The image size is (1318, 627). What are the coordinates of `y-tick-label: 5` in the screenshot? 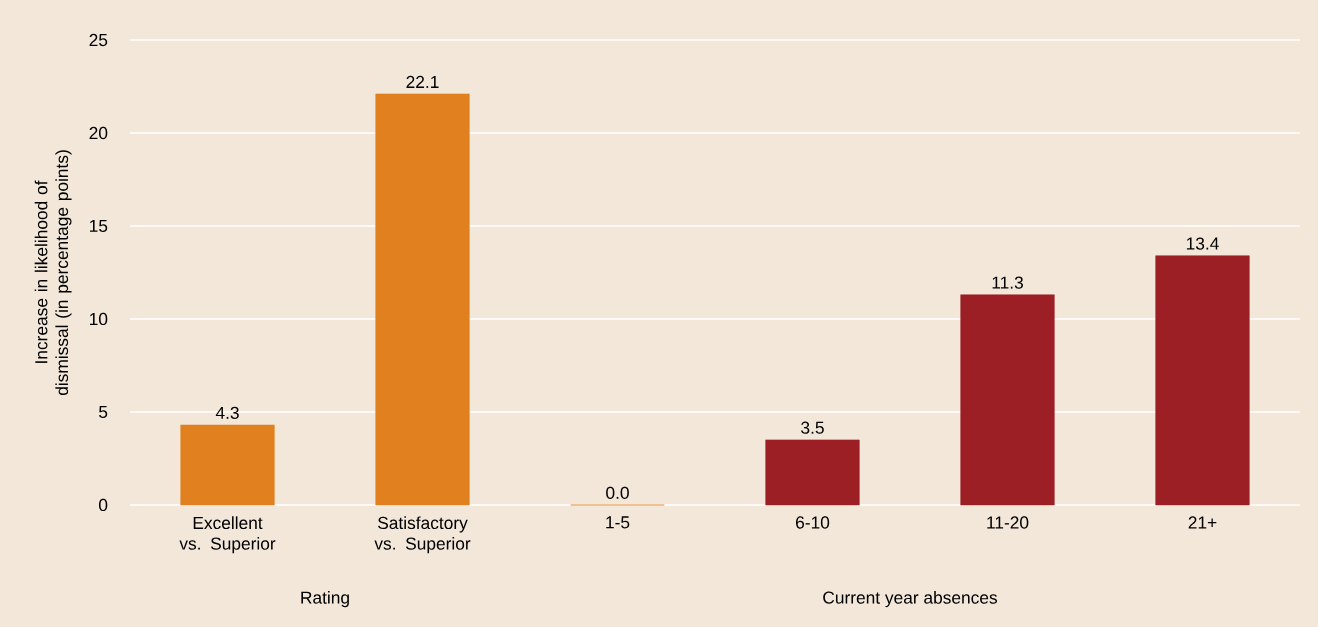 It's located at (103, 412).